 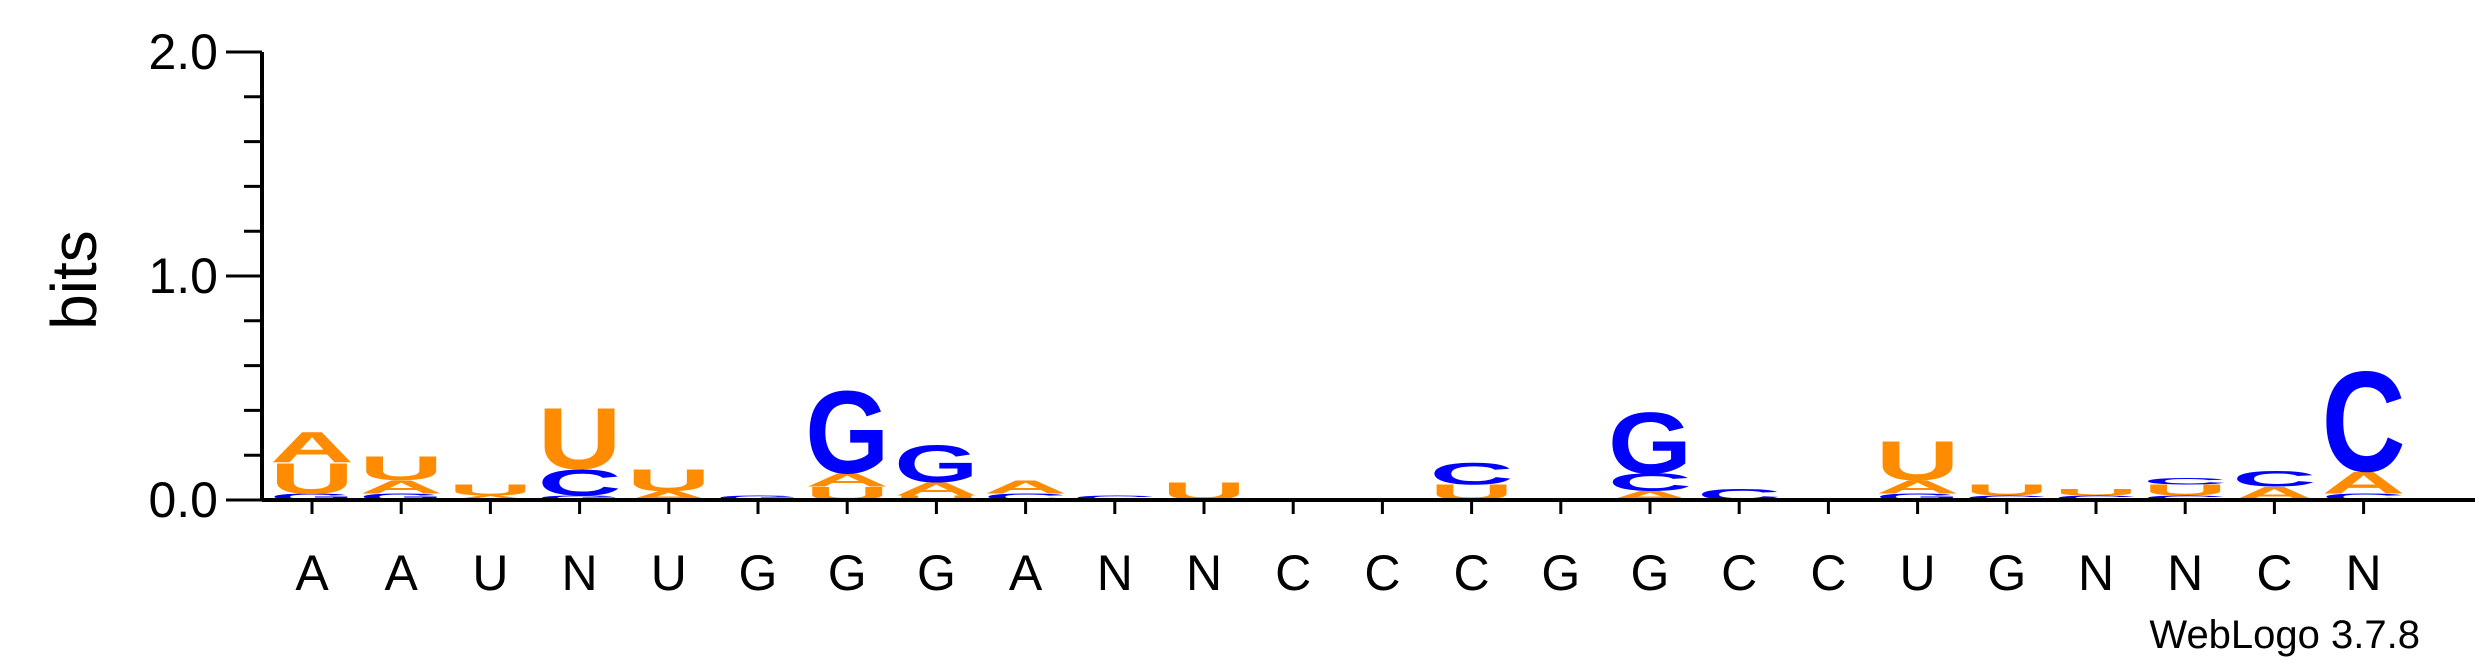 I want to click on weblogo-credit: WebLogo 3.7.8, so click(x=2284, y=635).